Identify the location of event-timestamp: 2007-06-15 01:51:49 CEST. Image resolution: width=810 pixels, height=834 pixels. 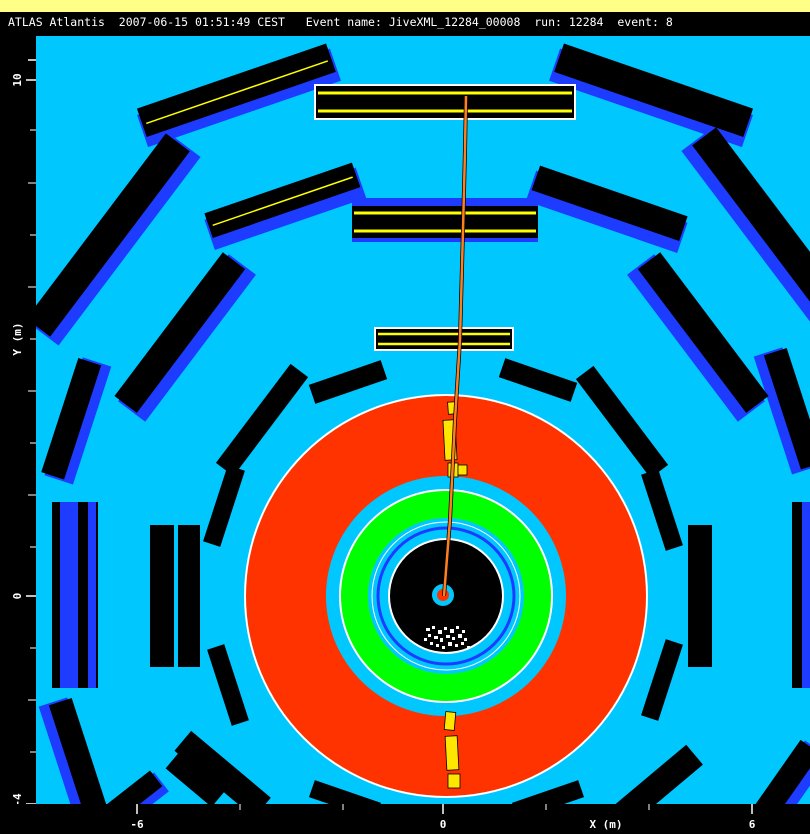
(201, 22).